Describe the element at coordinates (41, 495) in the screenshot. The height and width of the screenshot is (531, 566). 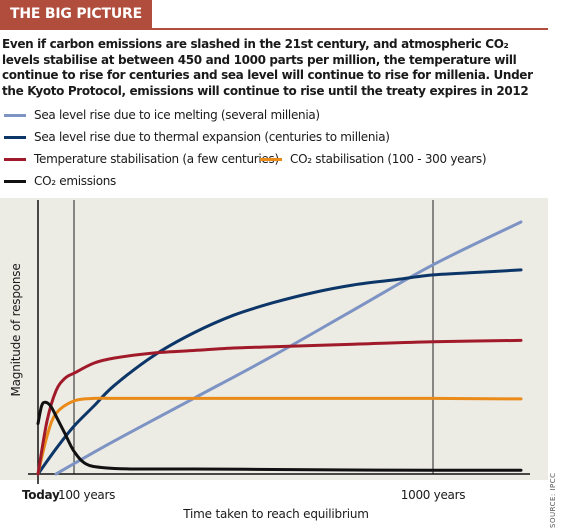
I see `x-tick-label-today: Today` at that location.